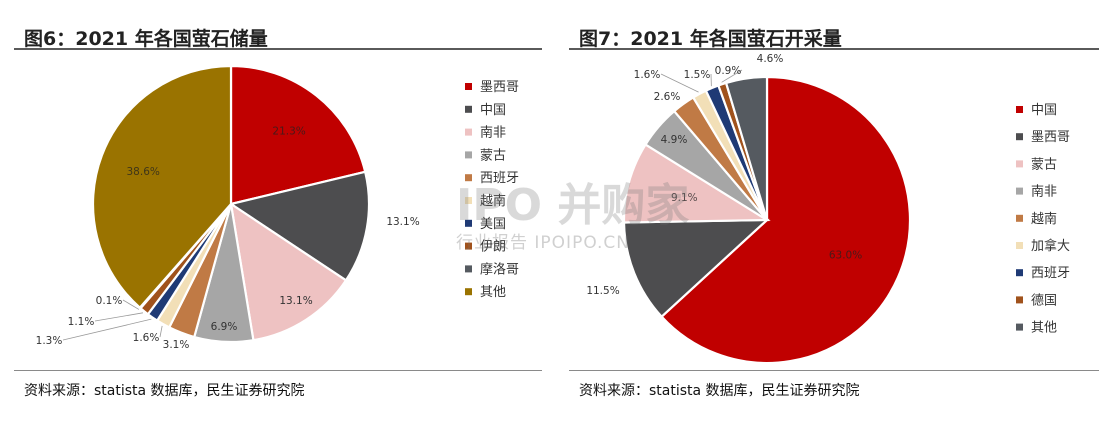  Describe the element at coordinates (499, 269) in the screenshot. I see `legend-label: 摩洛哥` at that location.